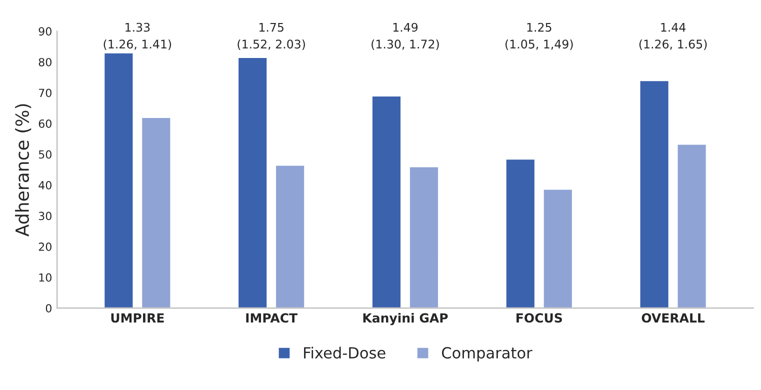  I want to click on annotation: 1.44 (1.26, 1.65), so click(673, 36).